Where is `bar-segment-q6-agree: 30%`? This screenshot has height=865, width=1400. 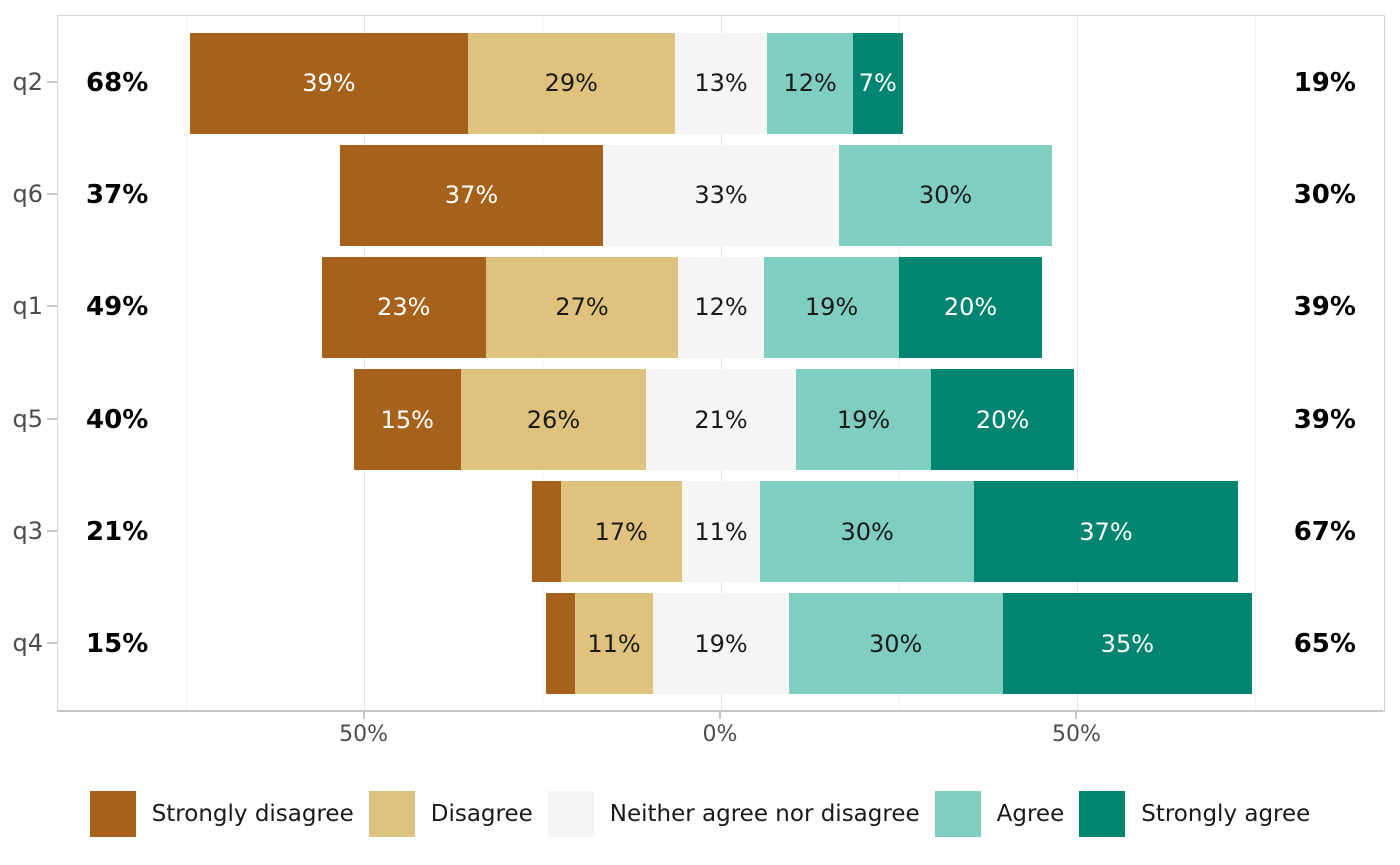 bar-segment-q6-agree: 30% is located at coordinates (945, 195).